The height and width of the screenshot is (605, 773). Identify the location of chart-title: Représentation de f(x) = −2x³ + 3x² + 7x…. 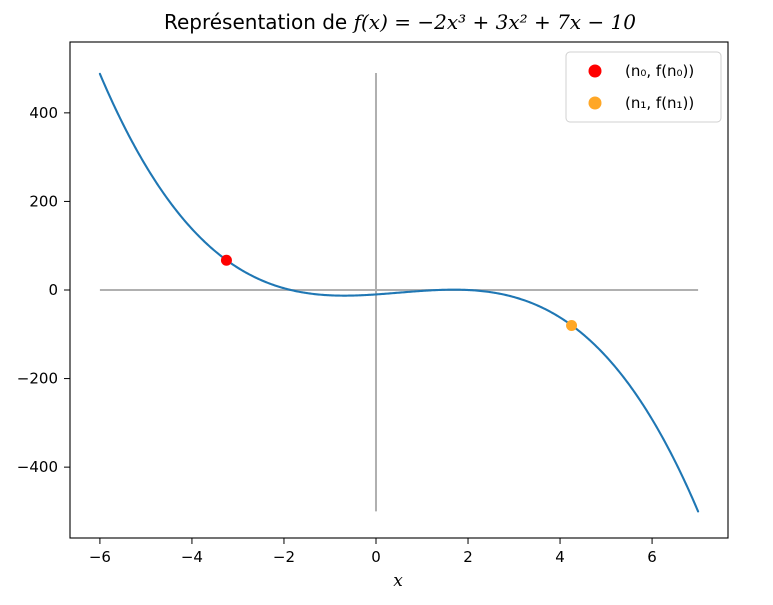
(400, 22).